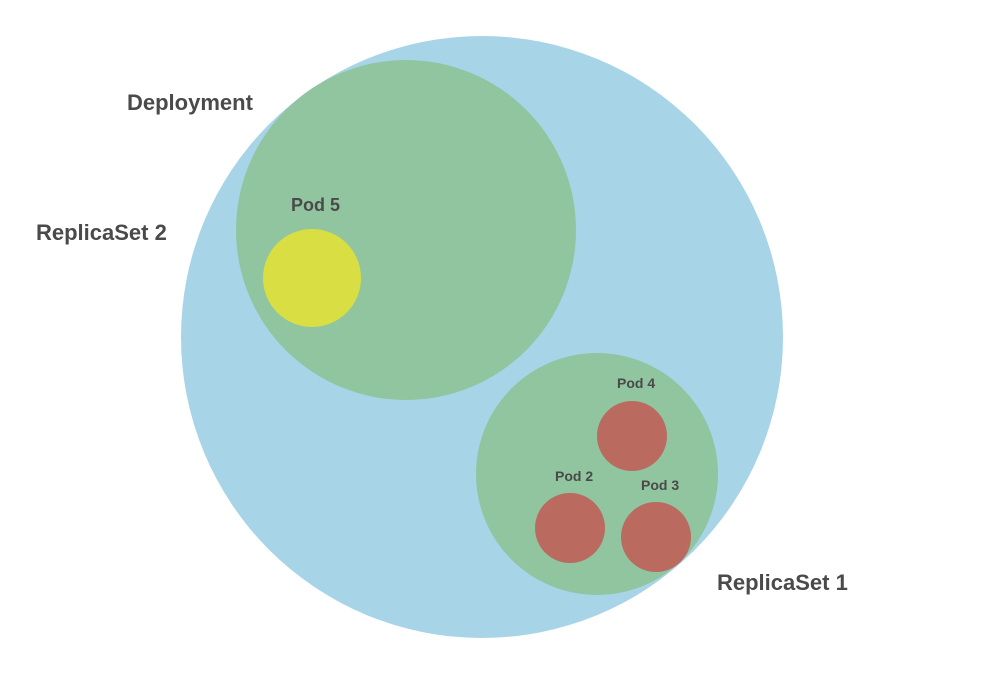 The image size is (986, 681). Describe the element at coordinates (574, 476) in the screenshot. I see `pod-2-label: Pod 2` at that location.